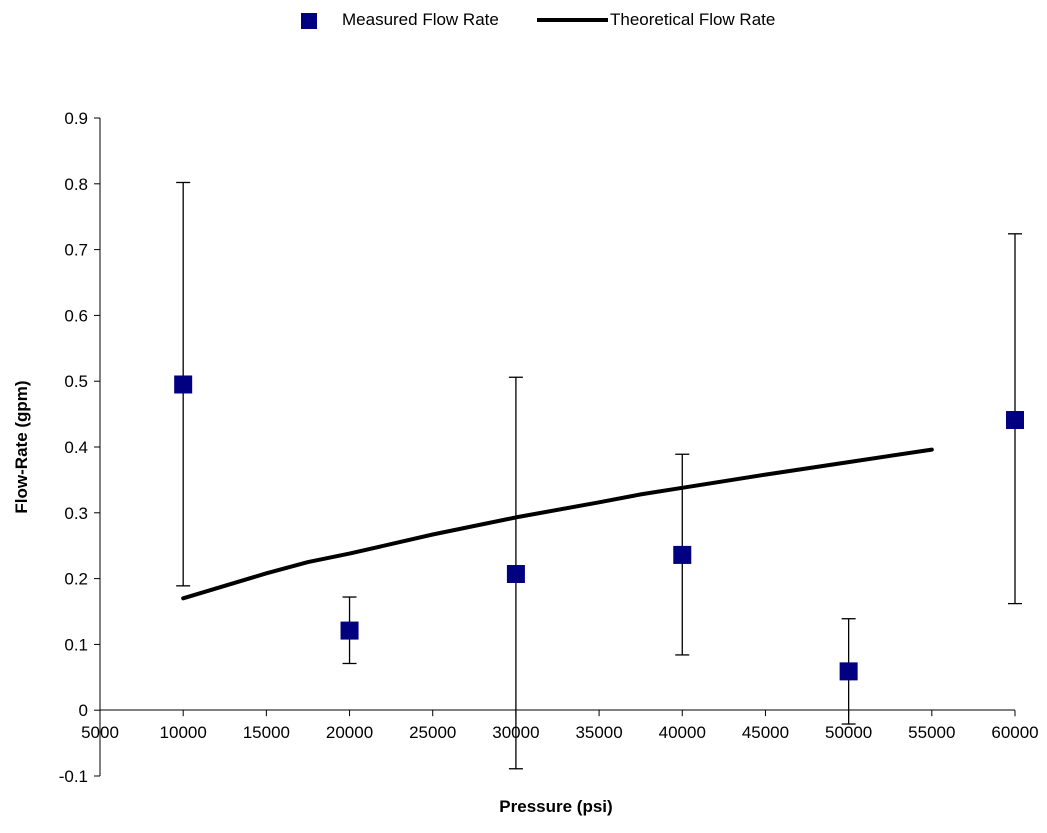 The height and width of the screenshot is (833, 1047). Describe the element at coordinates (83, 710) in the screenshot. I see `y-tick-label: 0` at that location.